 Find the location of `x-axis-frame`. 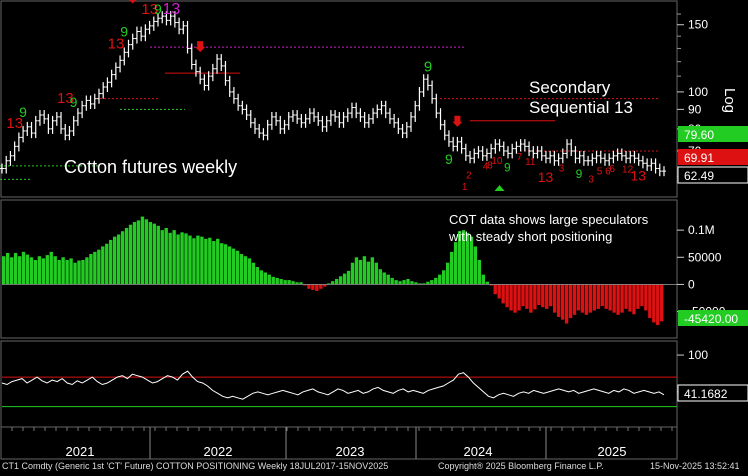

x-axis-frame is located at coordinates (339, 443).